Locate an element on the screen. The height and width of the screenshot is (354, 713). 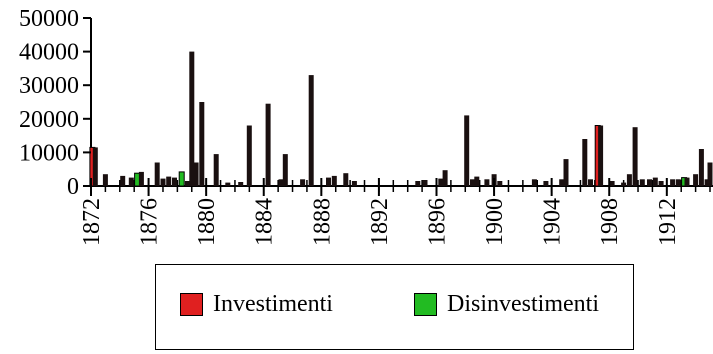
x-tick-label-1900: 1900 is located at coordinates (495, 222).